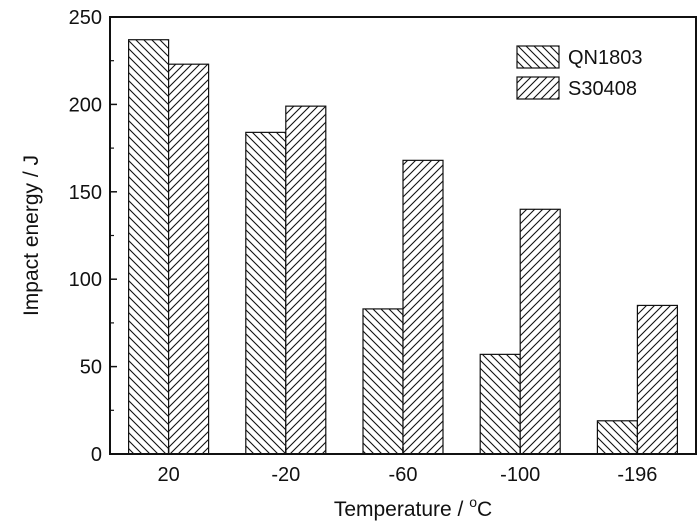  Describe the element at coordinates (579, 72) in the screenshot. I see `legend: QN1803 S30408` at that location.